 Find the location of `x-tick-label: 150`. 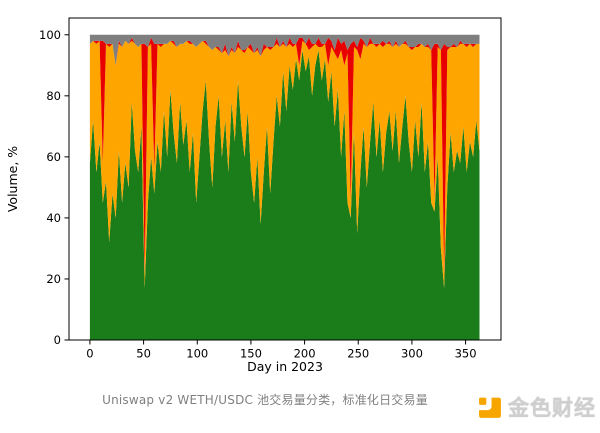

x-tick-label: 150 is located at coordinates (251, 354).